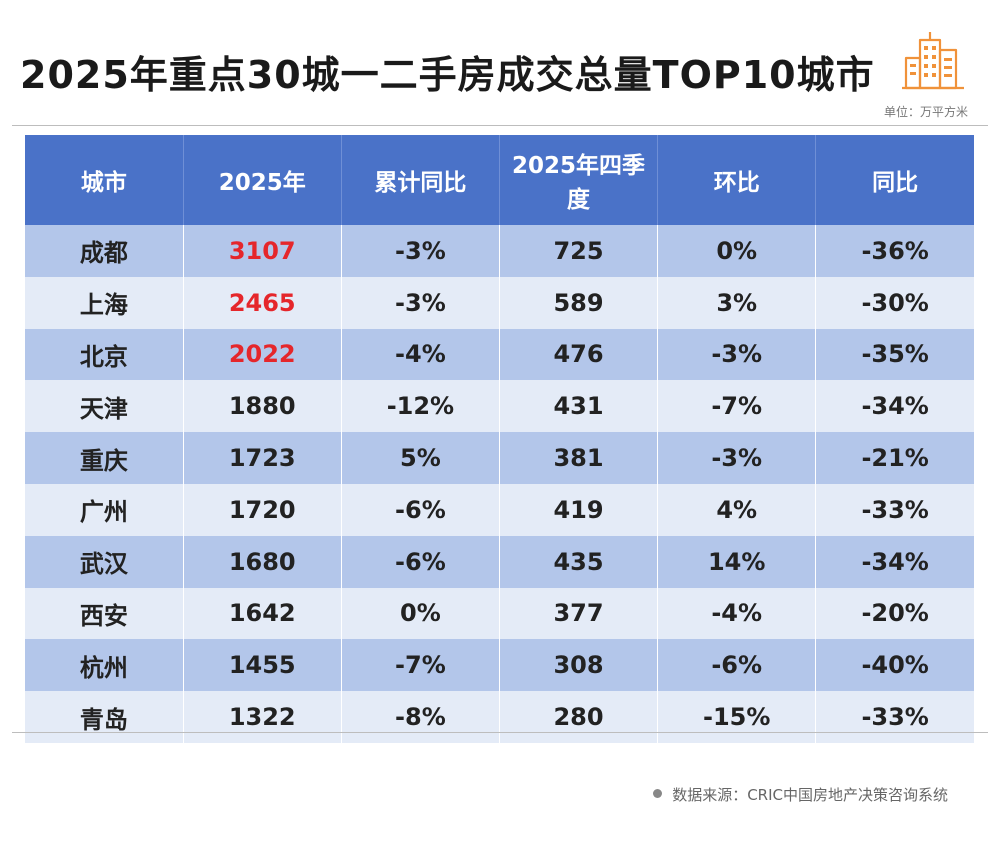  I want to click on cell-2025-q4: 725, so click(579, 251).